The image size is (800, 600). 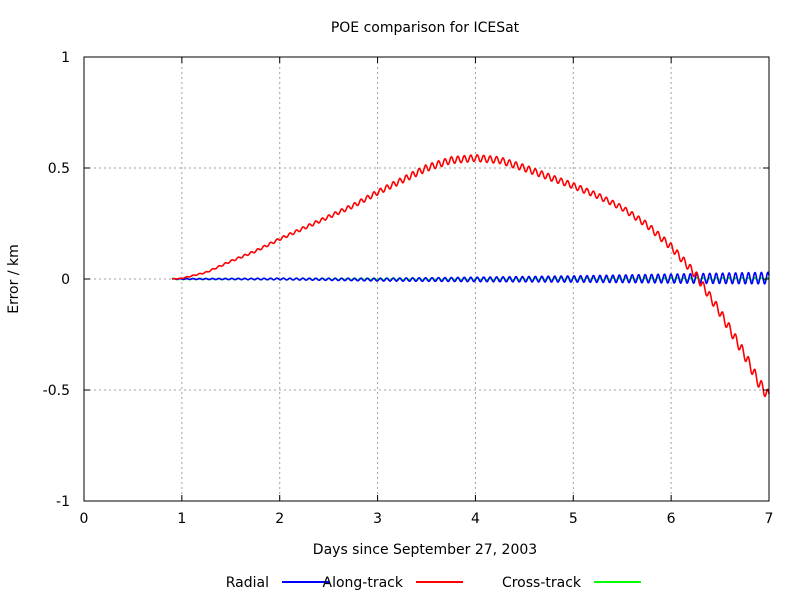 What do you see at coordinates (425, 28) in the screenshot?
I see `chart-title: POE comparison for ICESat` at bounding box center [425, 28].